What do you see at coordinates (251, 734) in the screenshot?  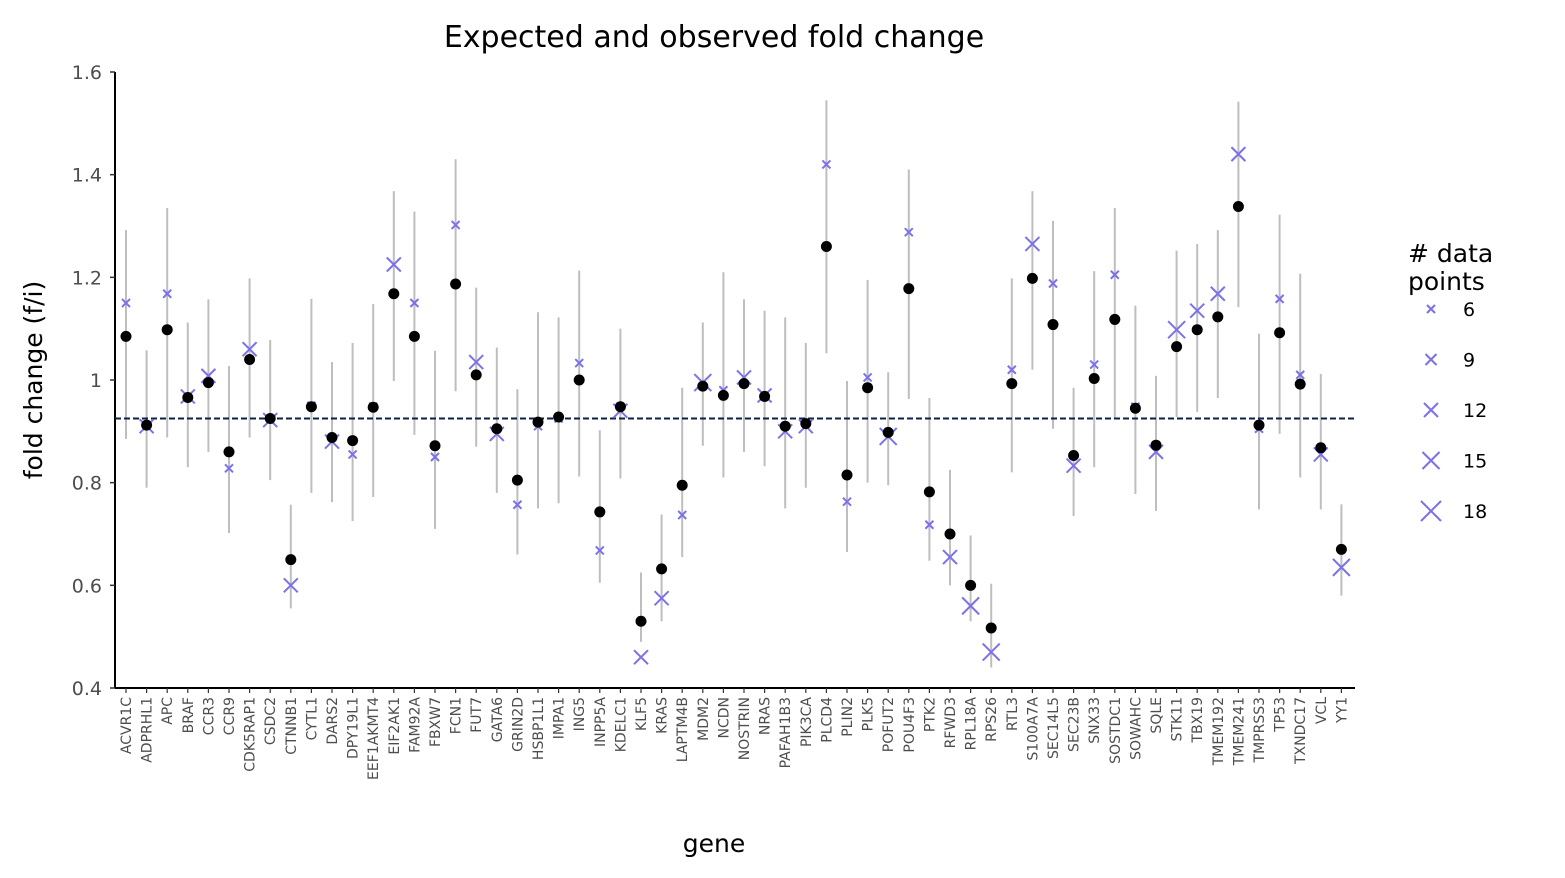 I see `x-tick-label: CDK5RAP1` at bounding box center [251, 734].